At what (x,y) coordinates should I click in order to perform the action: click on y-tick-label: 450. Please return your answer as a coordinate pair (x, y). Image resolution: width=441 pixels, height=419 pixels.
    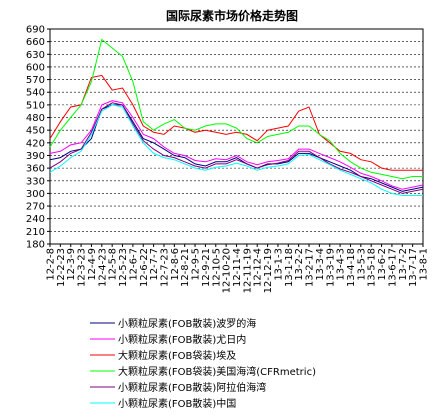
    Looking at the image, I should click on (35, 131).